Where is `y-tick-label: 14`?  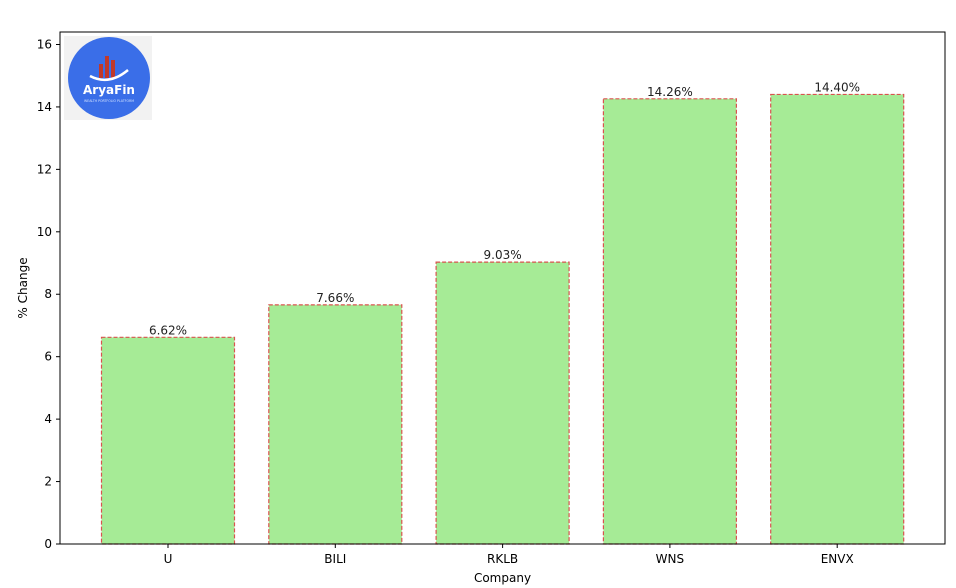
y-tick-label: 14 is located at coordinates (44, 107).